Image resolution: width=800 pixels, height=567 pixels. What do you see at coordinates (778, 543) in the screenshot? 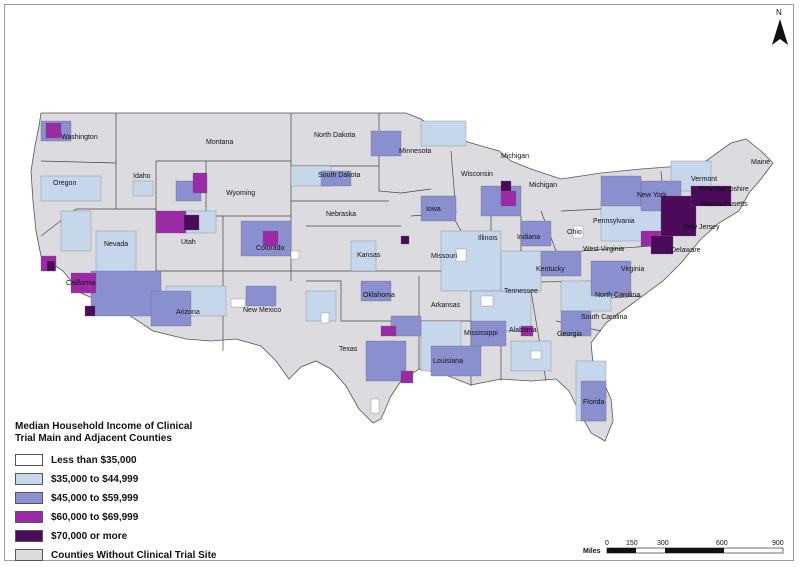
I see `scale-tick-900: 900` at bounding box center [778, 543].